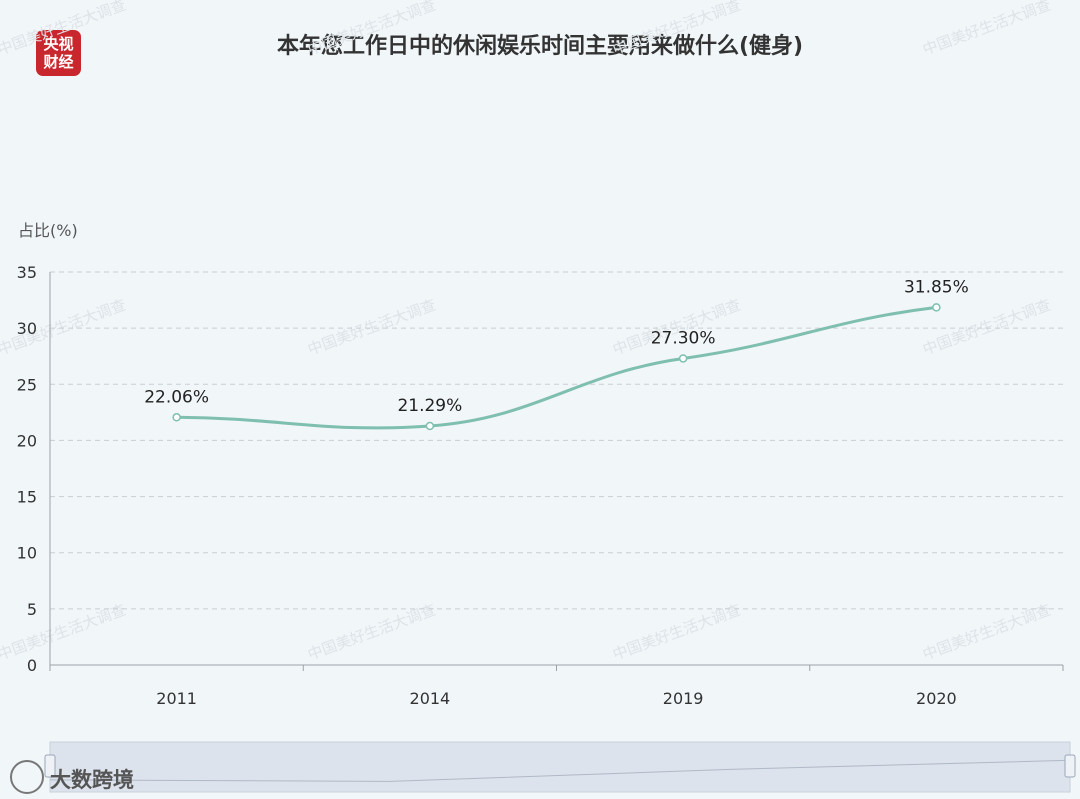 This screenshot has width=1080, height=799. I want to click on series-layer: 22.06% 21.29% 27.30% 31.85%, so click(556, 354).